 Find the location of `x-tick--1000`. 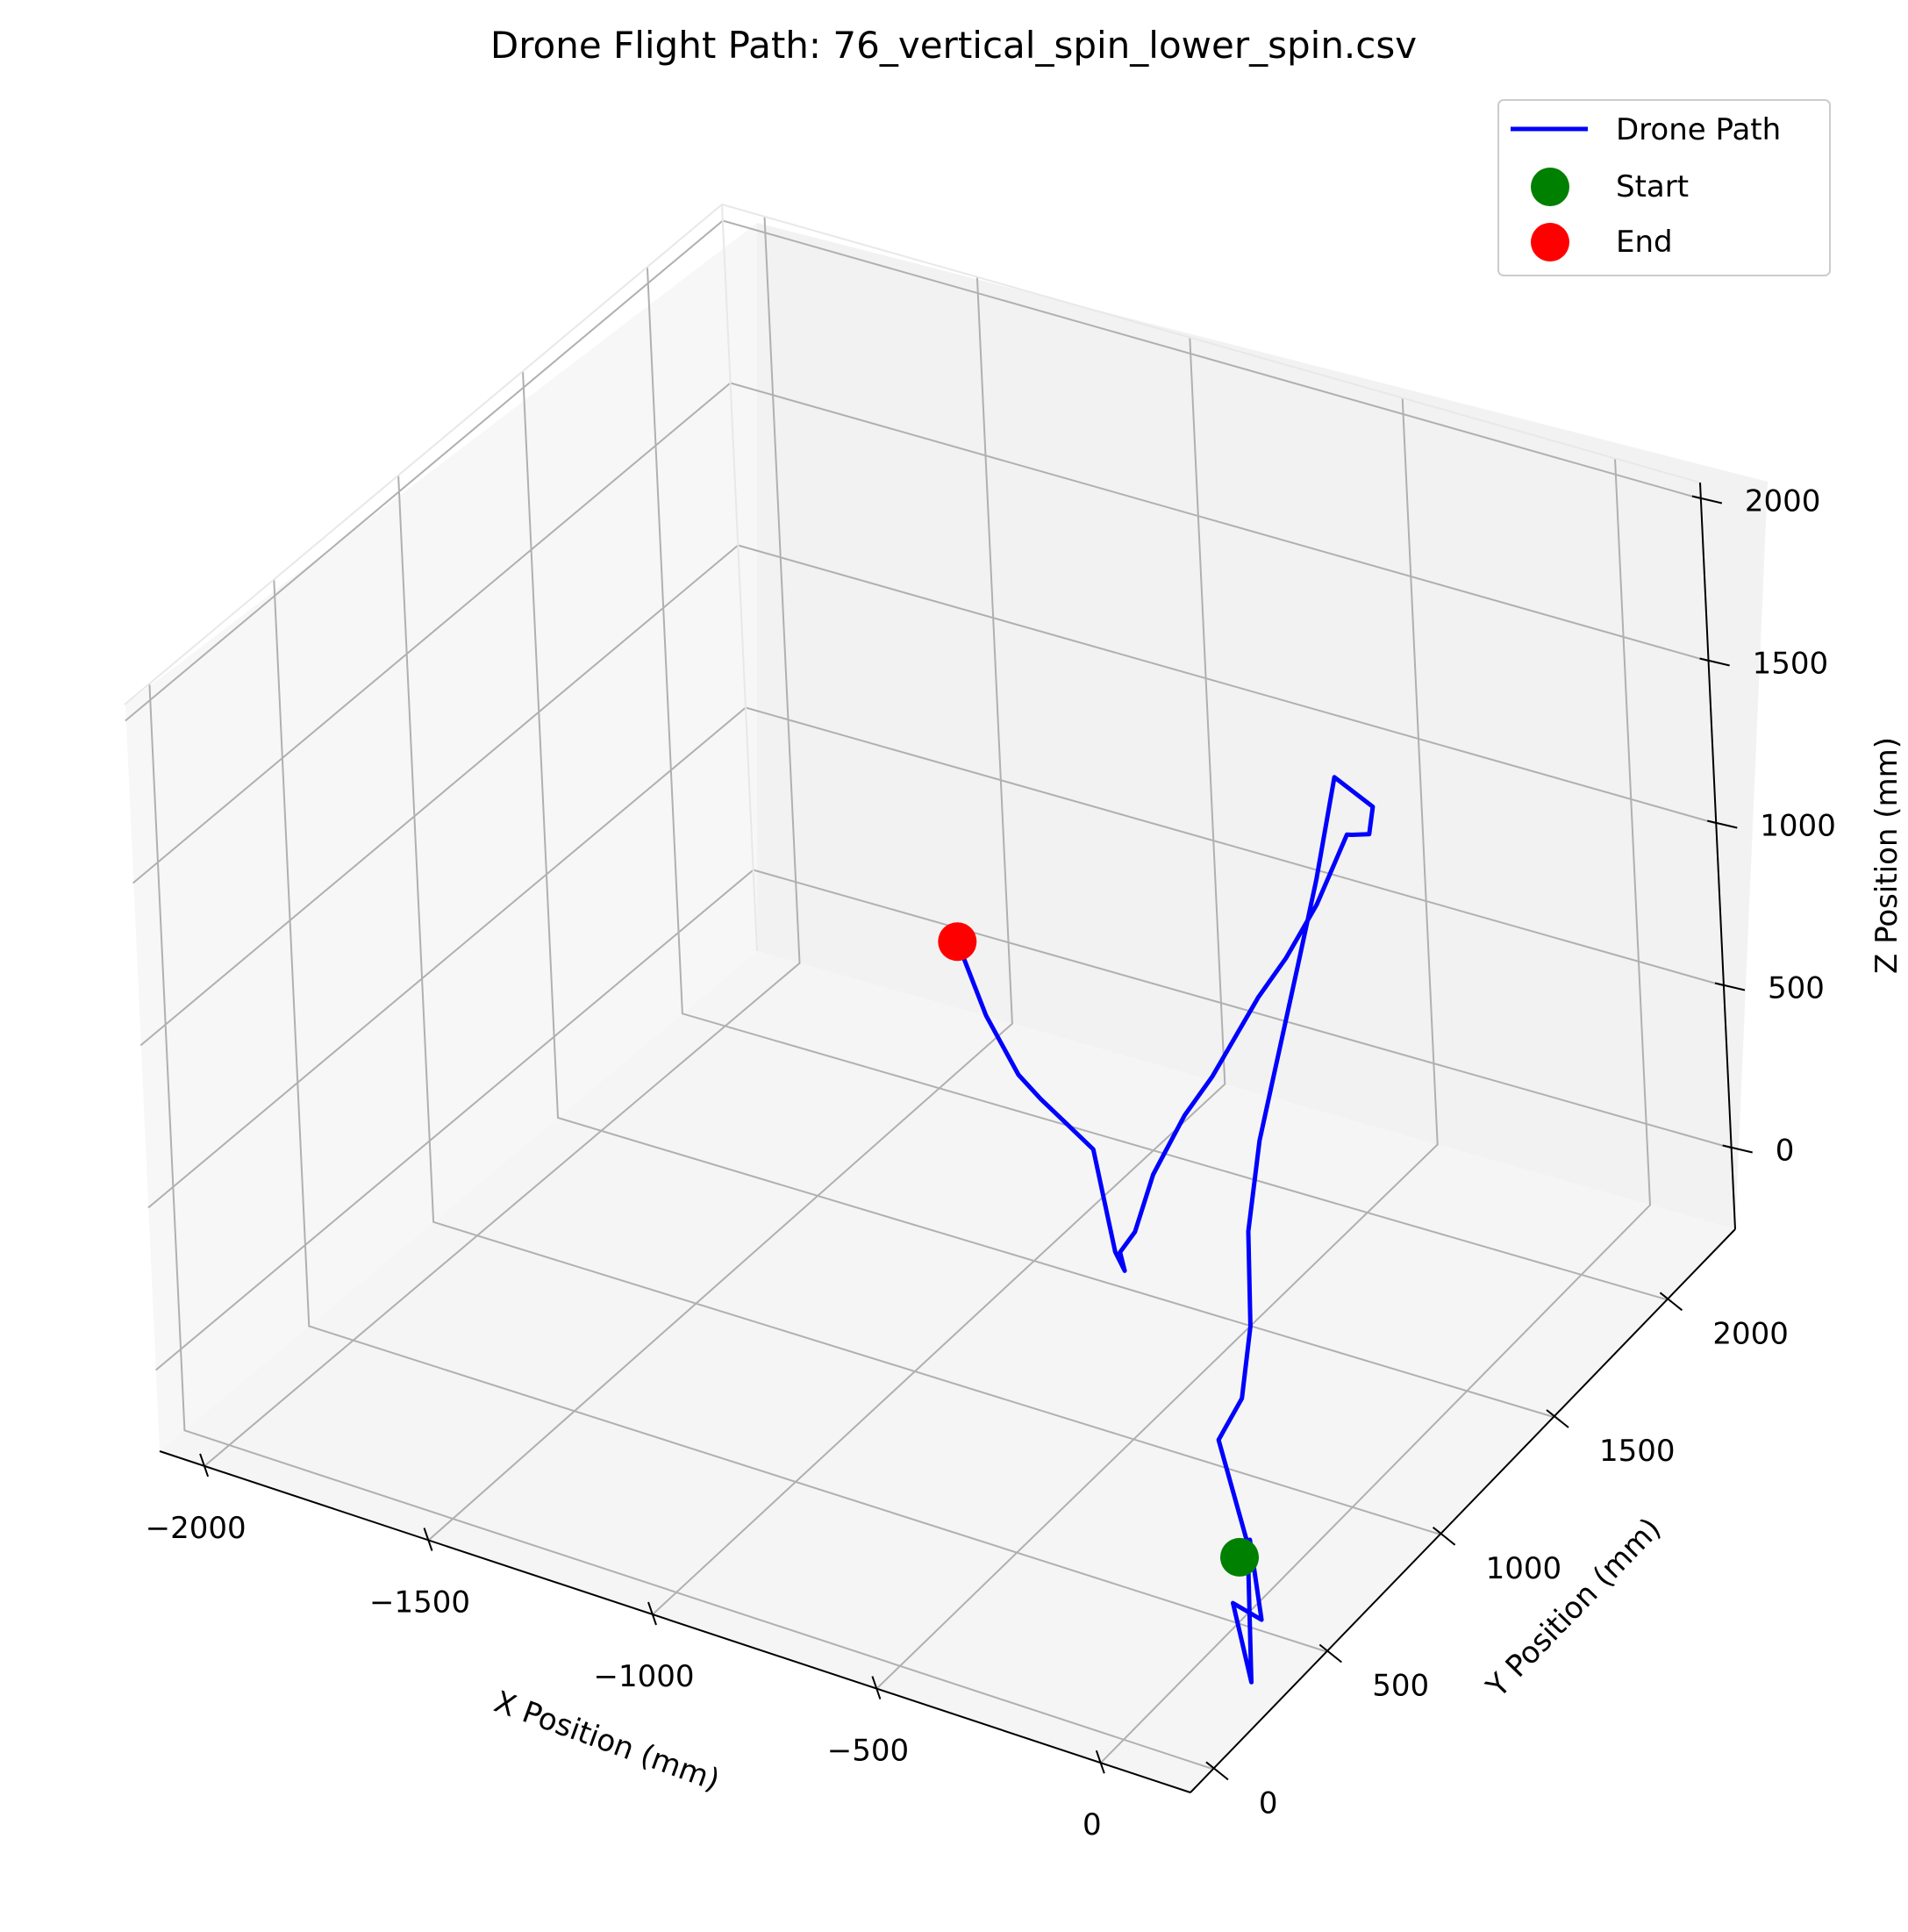

x-tick--1000 is located at coordinates (652, 1613).